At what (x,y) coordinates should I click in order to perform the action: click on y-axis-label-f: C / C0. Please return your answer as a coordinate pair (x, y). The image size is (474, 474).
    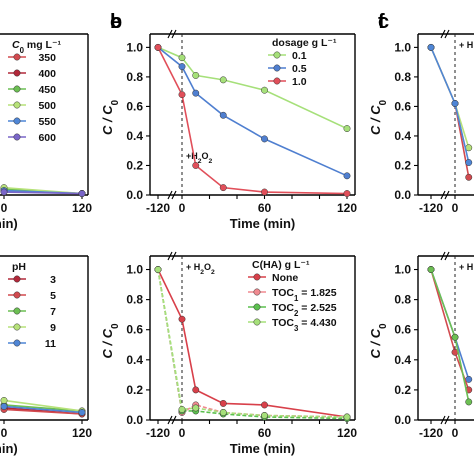
    Looking at the image, I should click on (378, 341).